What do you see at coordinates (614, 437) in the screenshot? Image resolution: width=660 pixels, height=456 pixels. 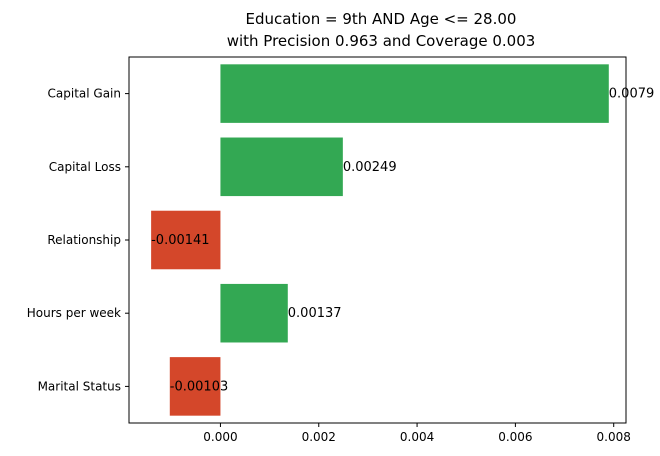 I see `x-tick-label: 0.008` at bounding box center [614, 437].